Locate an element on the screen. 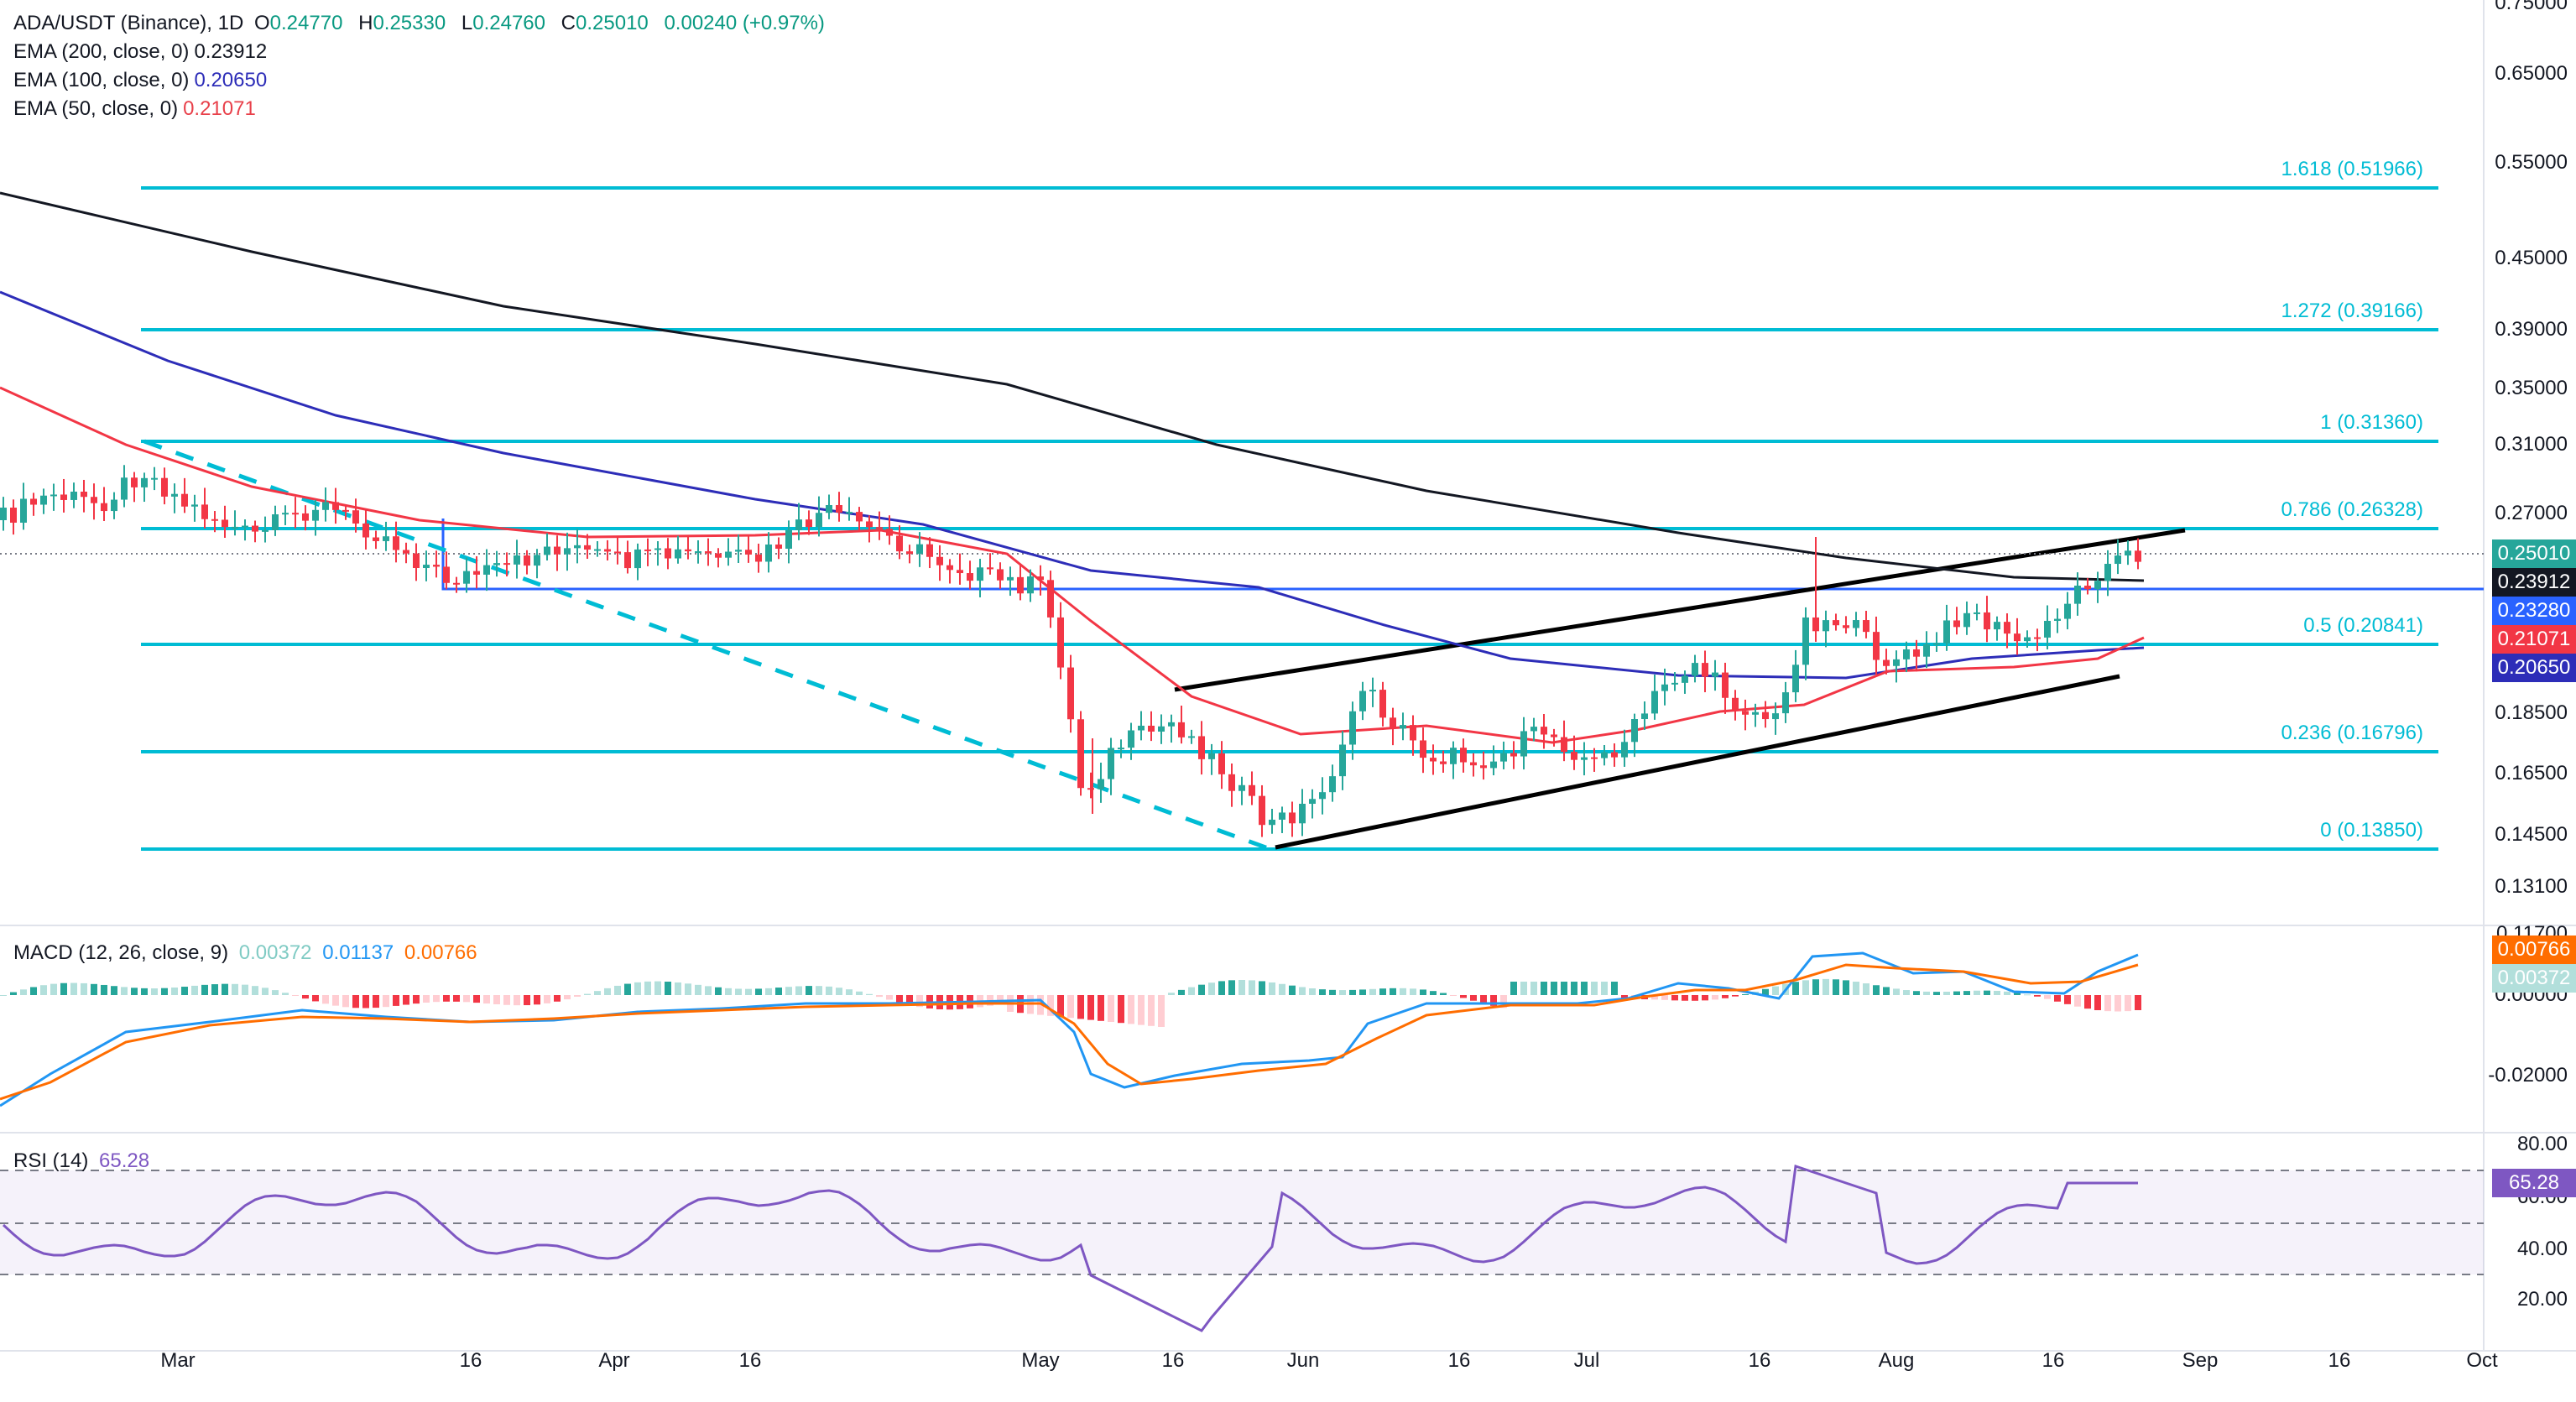 Image resolution: width=2576 pixels, height=1402 pixels. rsi-pane is located at coordinates (1242, 1248).